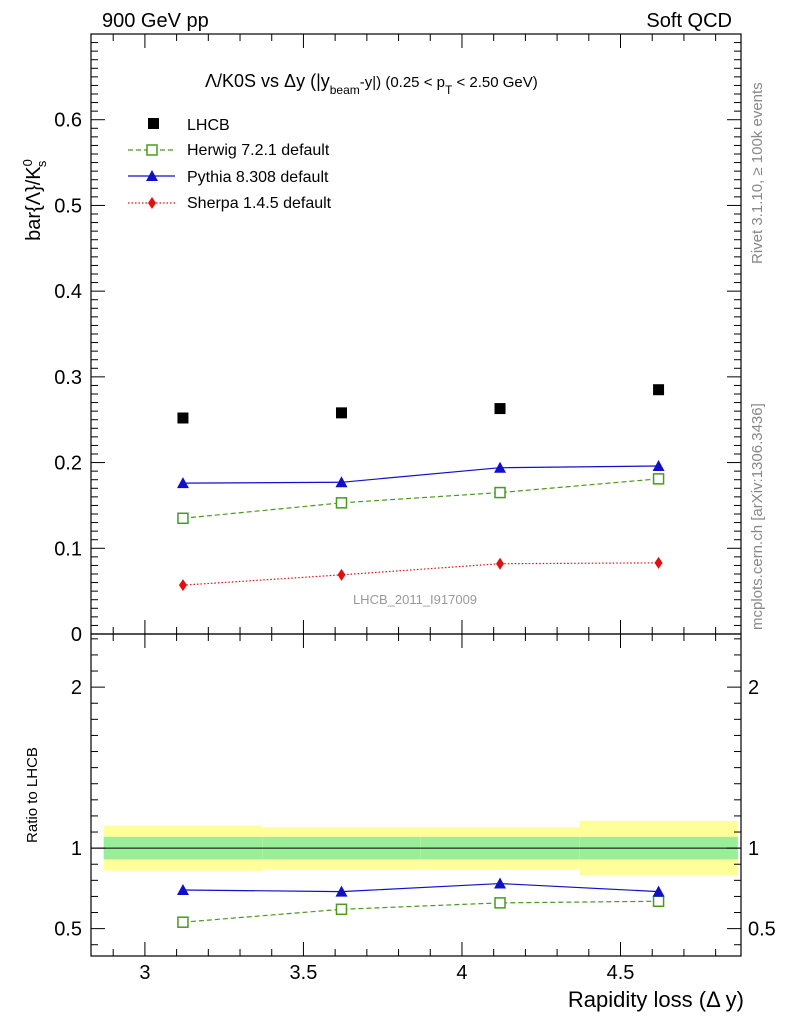 The image size is (786, 1024). Describe the element at coordinates (259, 203) in the screenshot. I see `legend-label-sherpa: Sherpa 1.4.5 default` at that location.